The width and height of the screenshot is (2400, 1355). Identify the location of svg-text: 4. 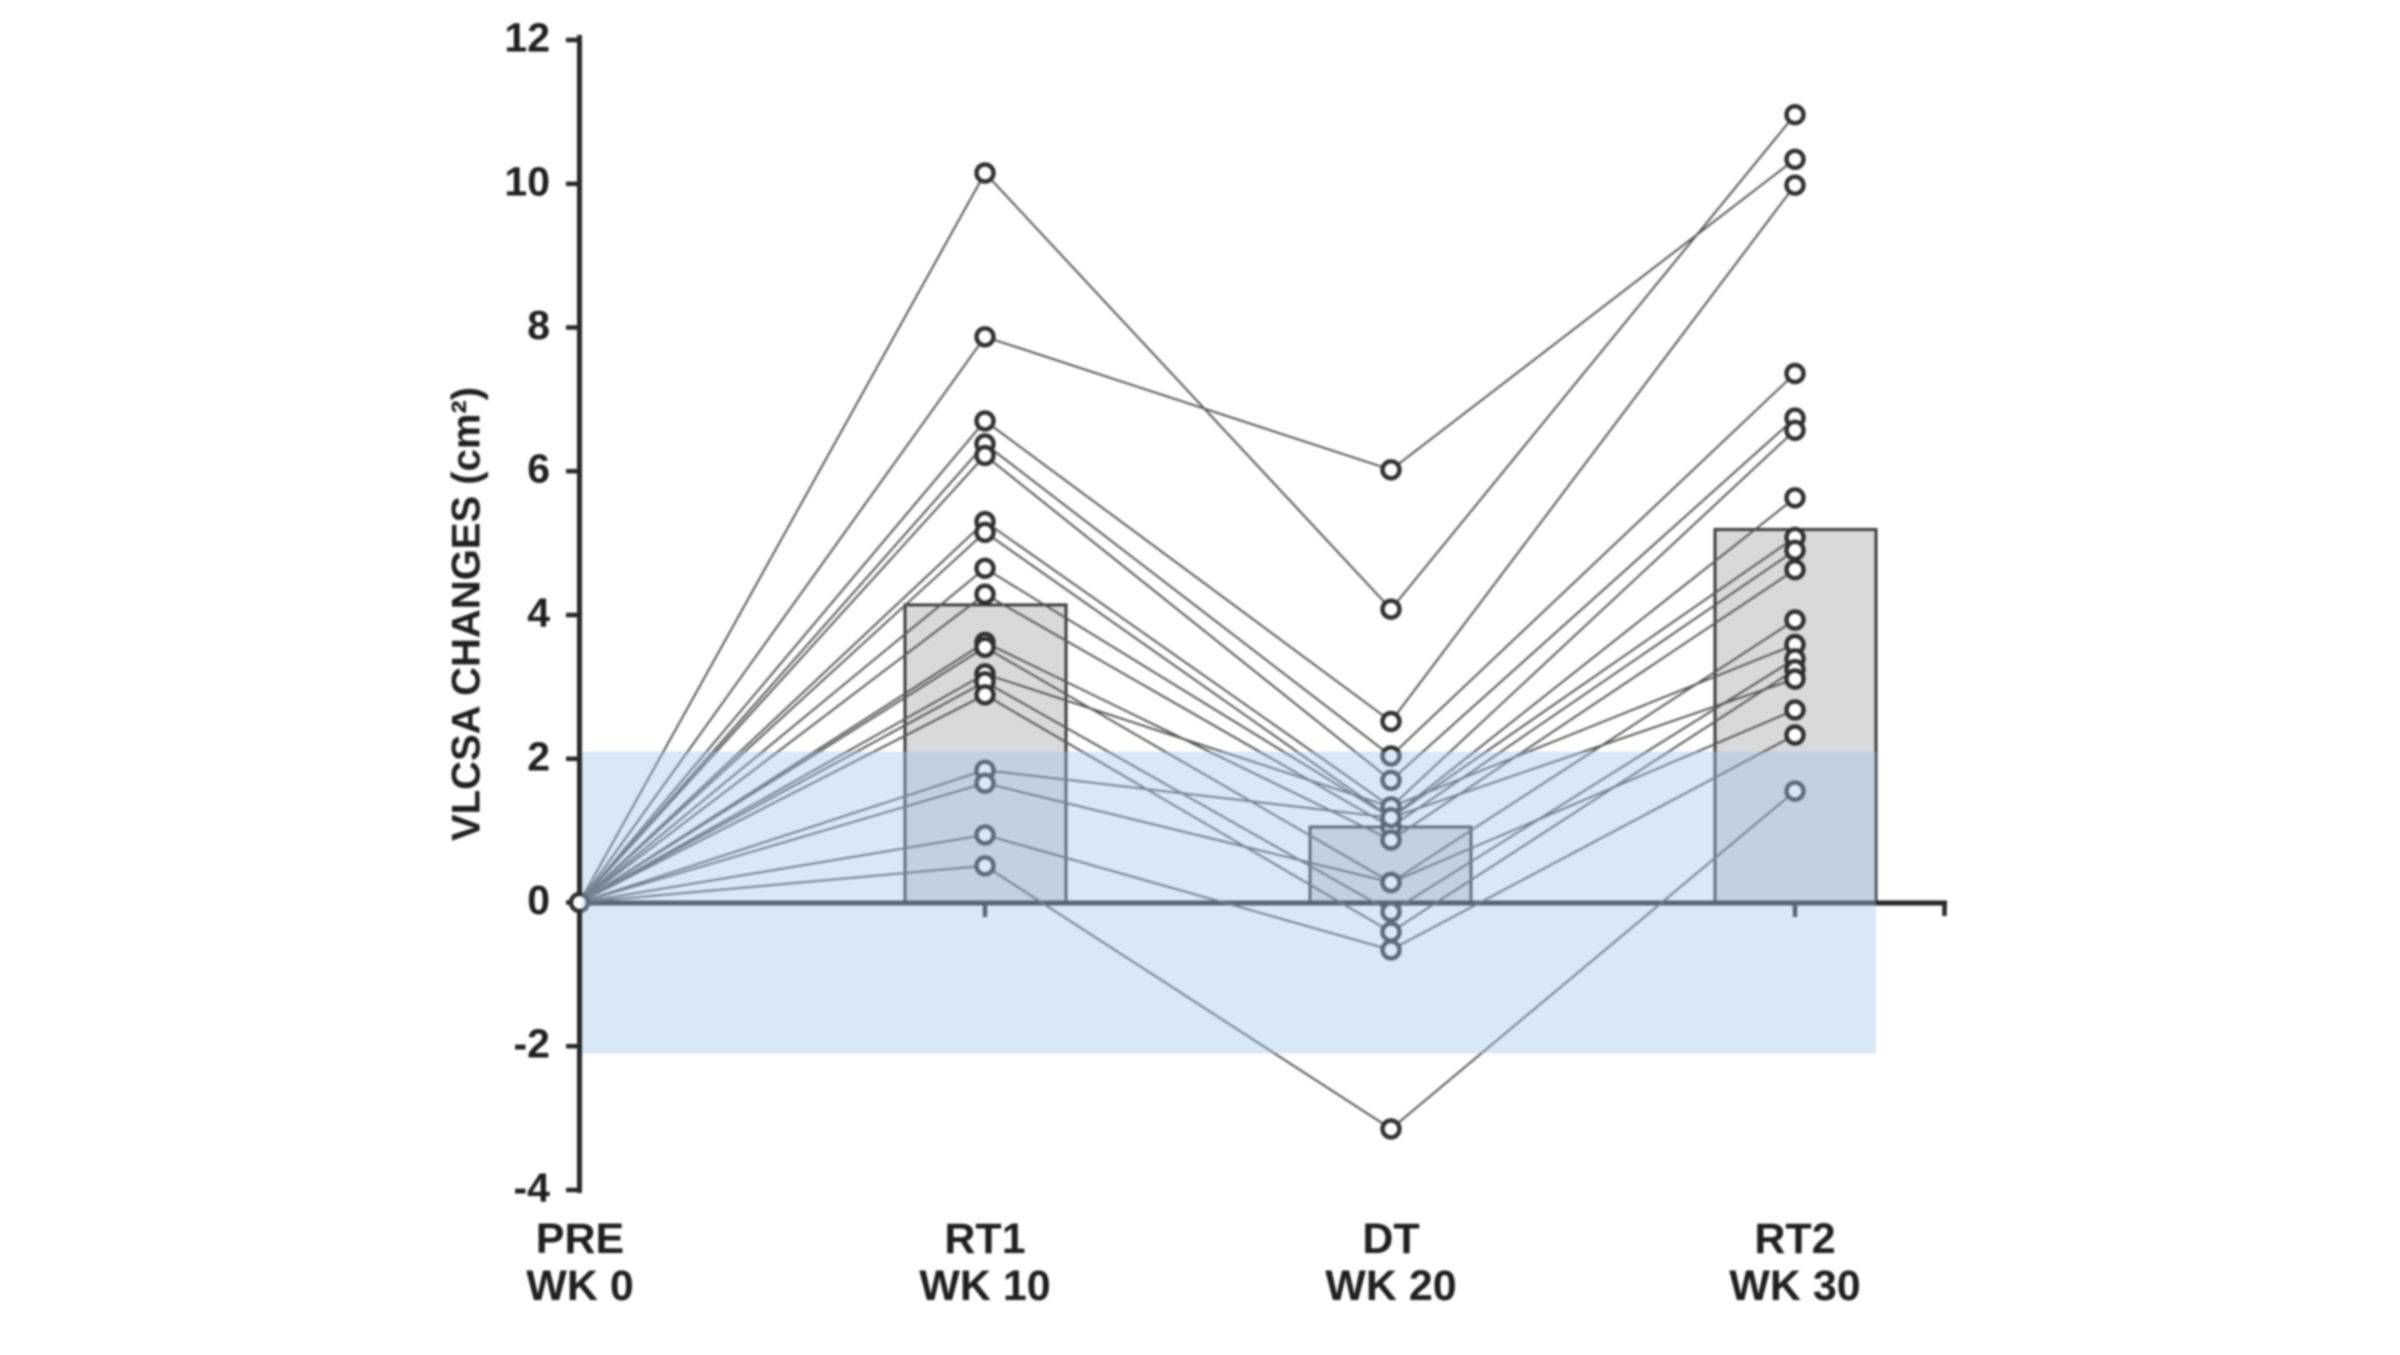
(538, 613).